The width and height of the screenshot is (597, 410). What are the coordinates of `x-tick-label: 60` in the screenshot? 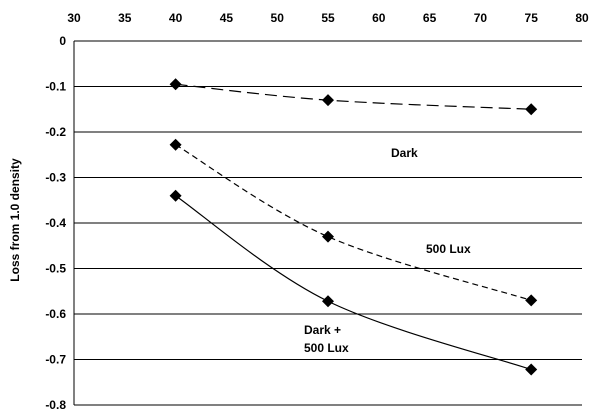 It's located at (379, 18).